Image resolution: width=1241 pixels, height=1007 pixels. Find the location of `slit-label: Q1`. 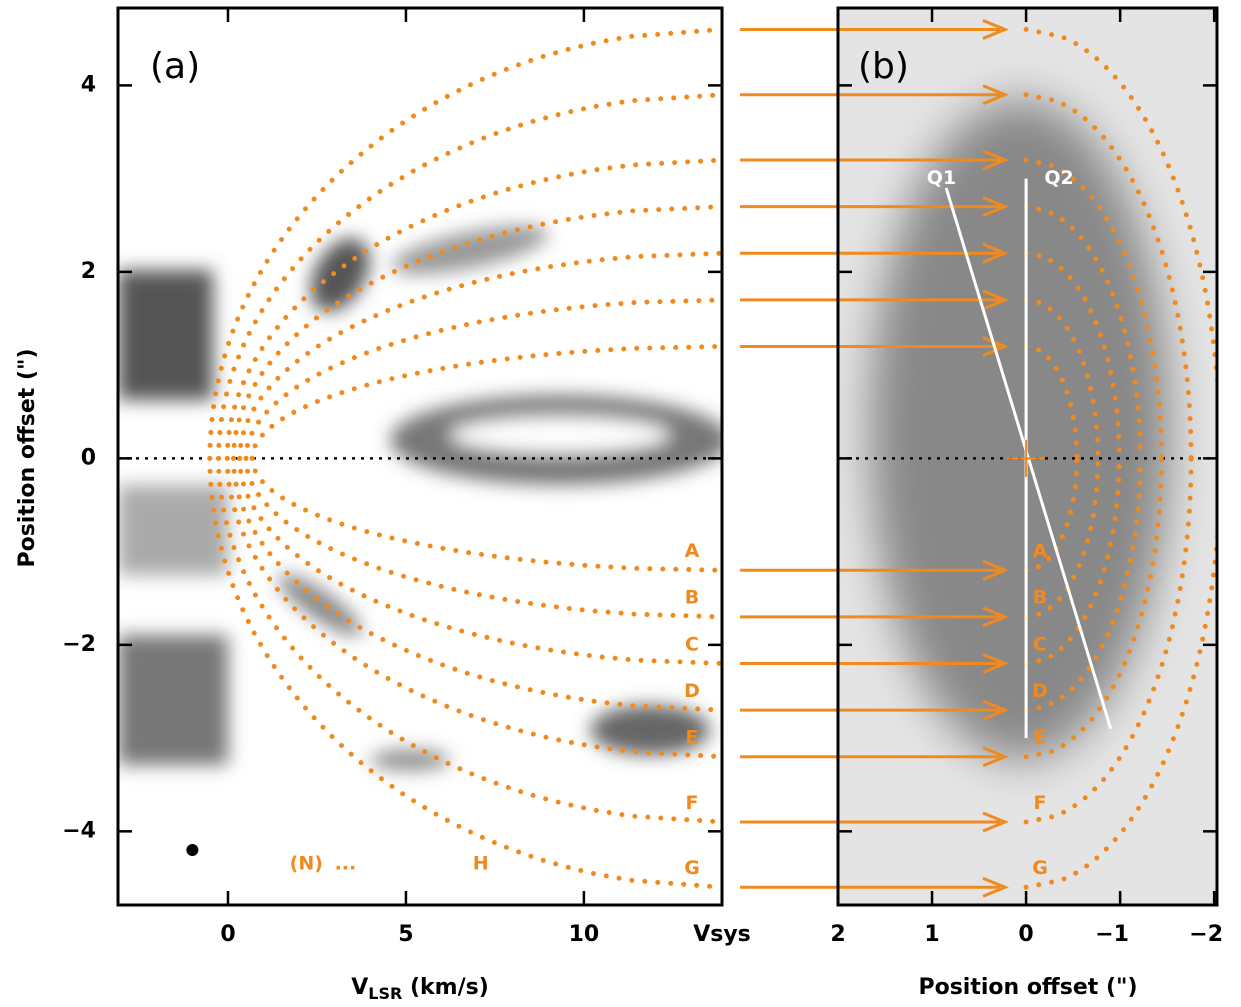

slit-label: Q1 is located at coordinates (941, 178).